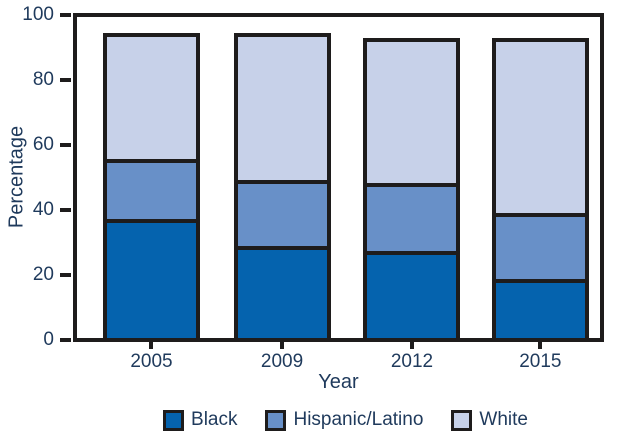 The width and height of the screenshot is (618, 442). I want to click on legend-item-black: Black, so click(200, 420).